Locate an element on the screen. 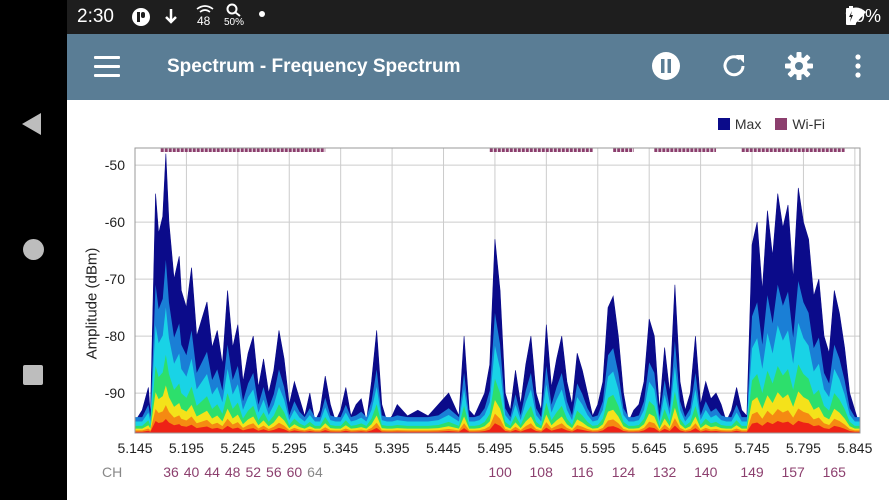 The width and height of the screenshot is (889, 500). search-badge: 50% is located at coordinates (234, 22).